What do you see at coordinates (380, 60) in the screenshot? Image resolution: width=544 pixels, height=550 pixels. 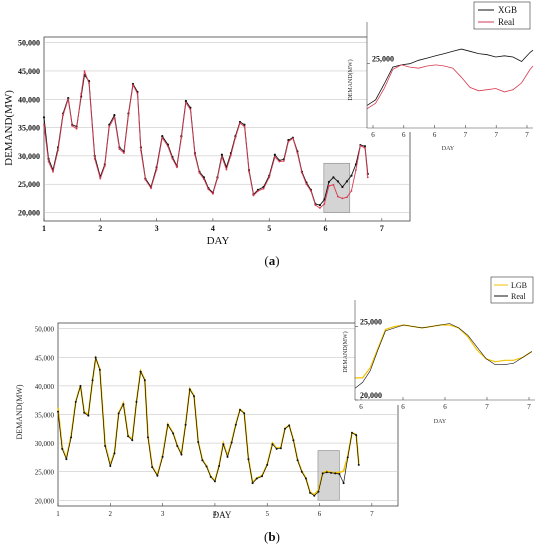 I see `panel-a-inset-y-ticks: 25,000` at bounding box center [380, 60].